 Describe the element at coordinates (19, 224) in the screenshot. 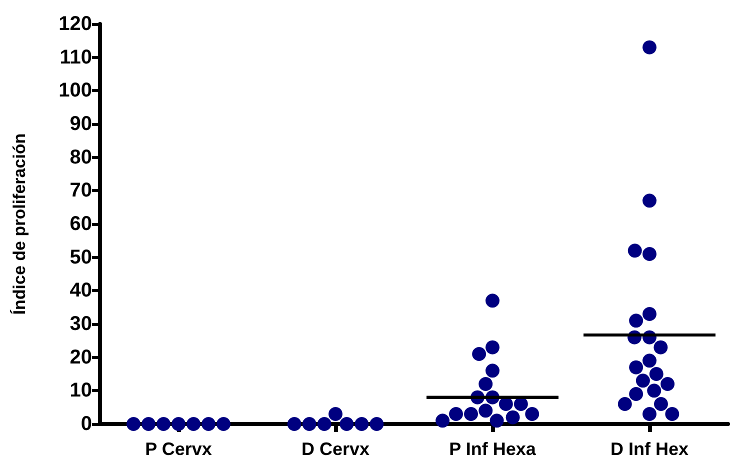

I see `y-axis-title: Índice de proliferación` at that location.